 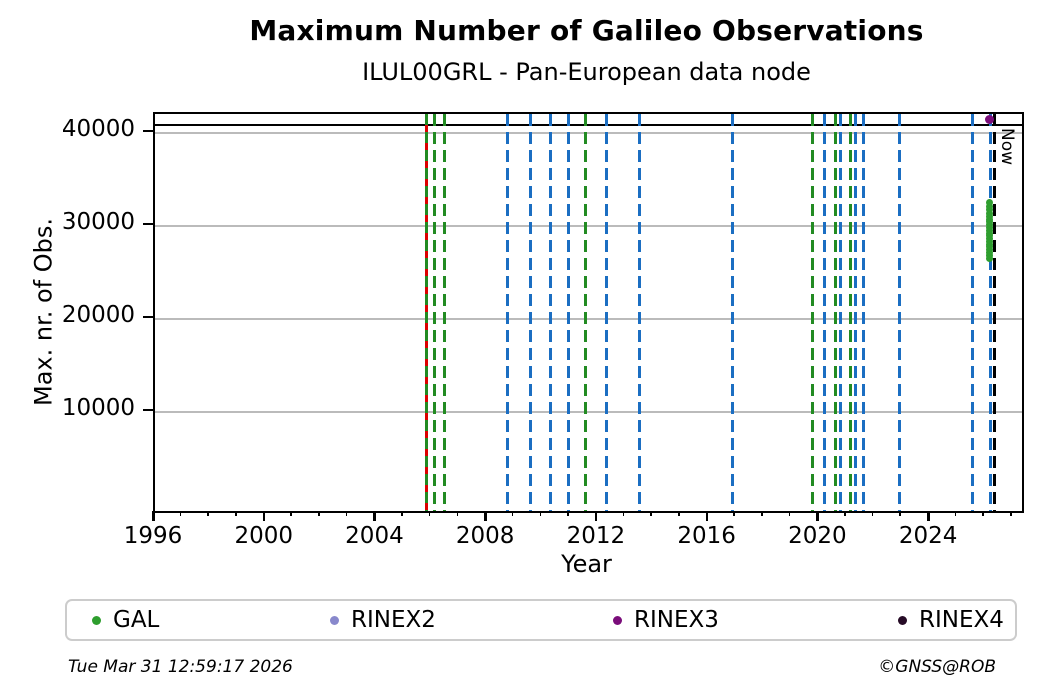 I want to click on event-line-redgreen, so click(x=426, y=312).